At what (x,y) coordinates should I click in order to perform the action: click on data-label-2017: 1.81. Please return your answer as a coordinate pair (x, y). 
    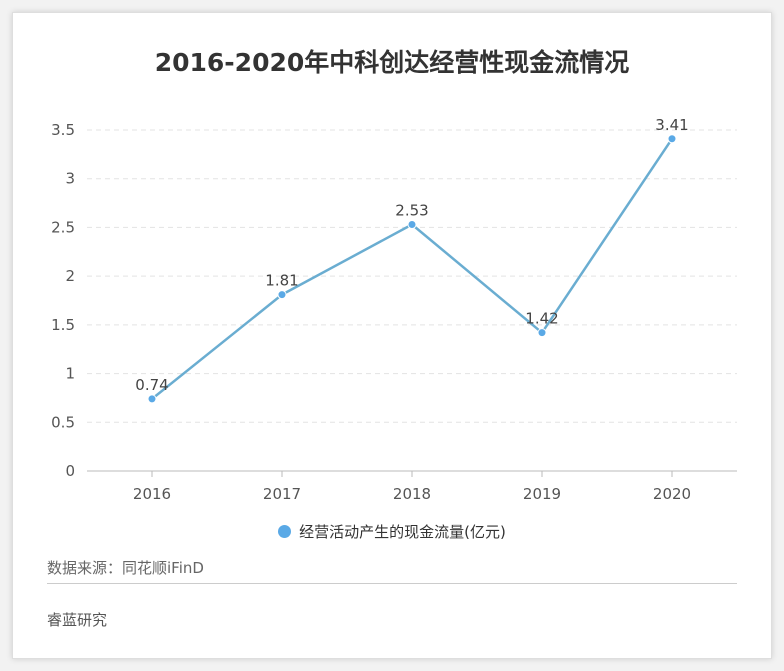
    Looking at the image, I should click on (281, 281).